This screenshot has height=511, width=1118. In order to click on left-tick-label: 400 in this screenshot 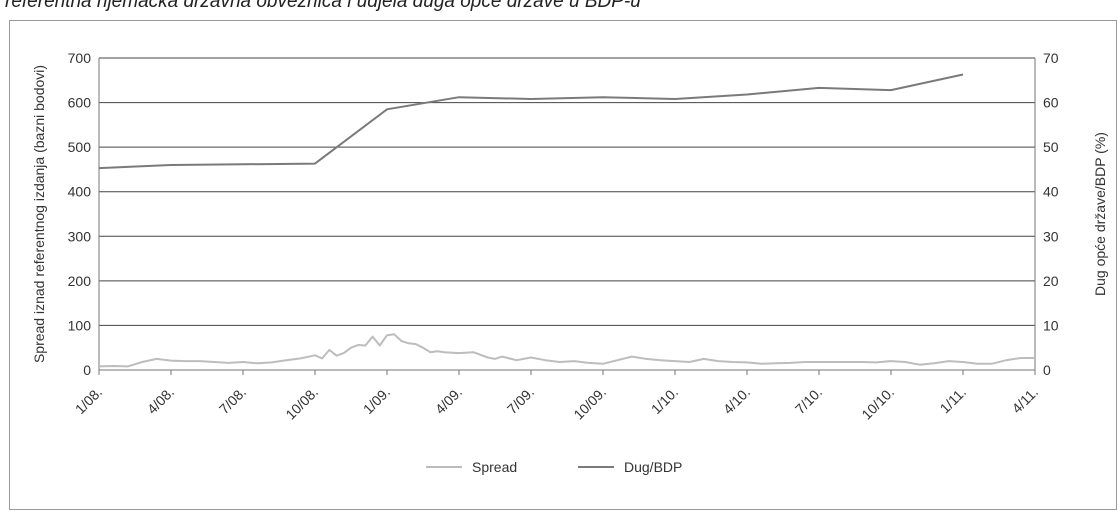, I will do `click(80, 192)`.